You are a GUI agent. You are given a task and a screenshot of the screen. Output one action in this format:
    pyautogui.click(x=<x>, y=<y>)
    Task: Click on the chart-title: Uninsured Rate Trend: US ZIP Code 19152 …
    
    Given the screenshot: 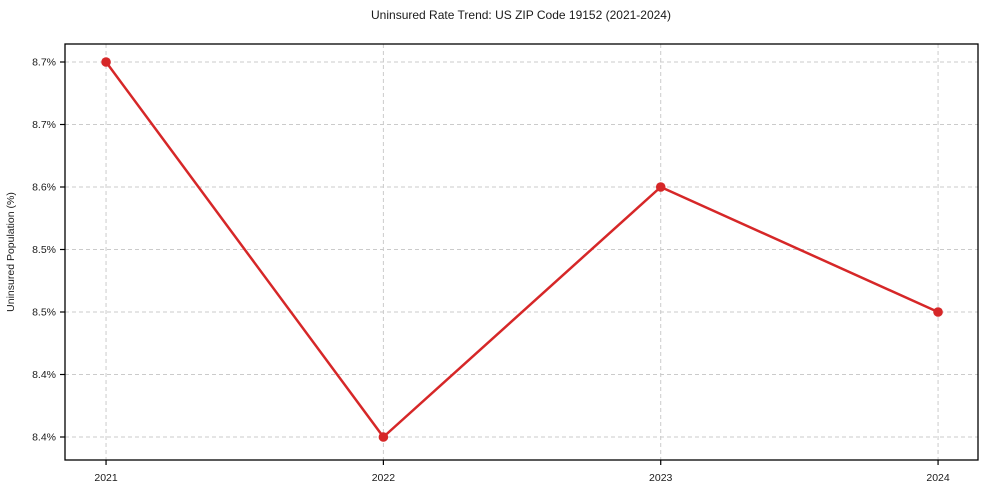 What is the action you would take?
    pyautogui.click(x=521, y=15)
    